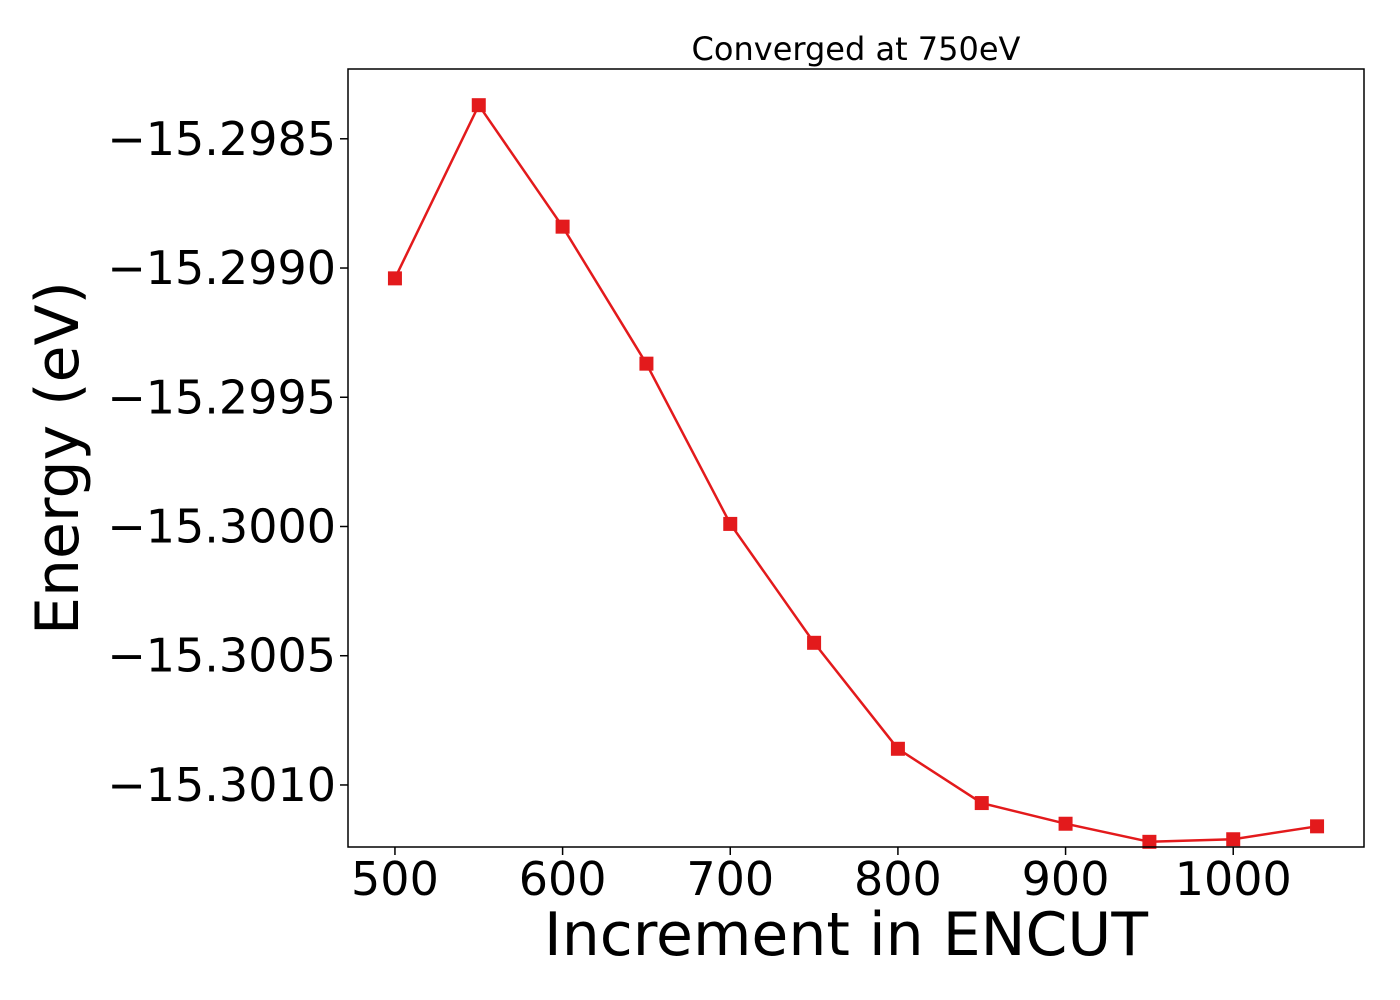 This screenshot has width=1400, height=1000. I want to click on y-tick-label: −15.2990, so click(221, 268).